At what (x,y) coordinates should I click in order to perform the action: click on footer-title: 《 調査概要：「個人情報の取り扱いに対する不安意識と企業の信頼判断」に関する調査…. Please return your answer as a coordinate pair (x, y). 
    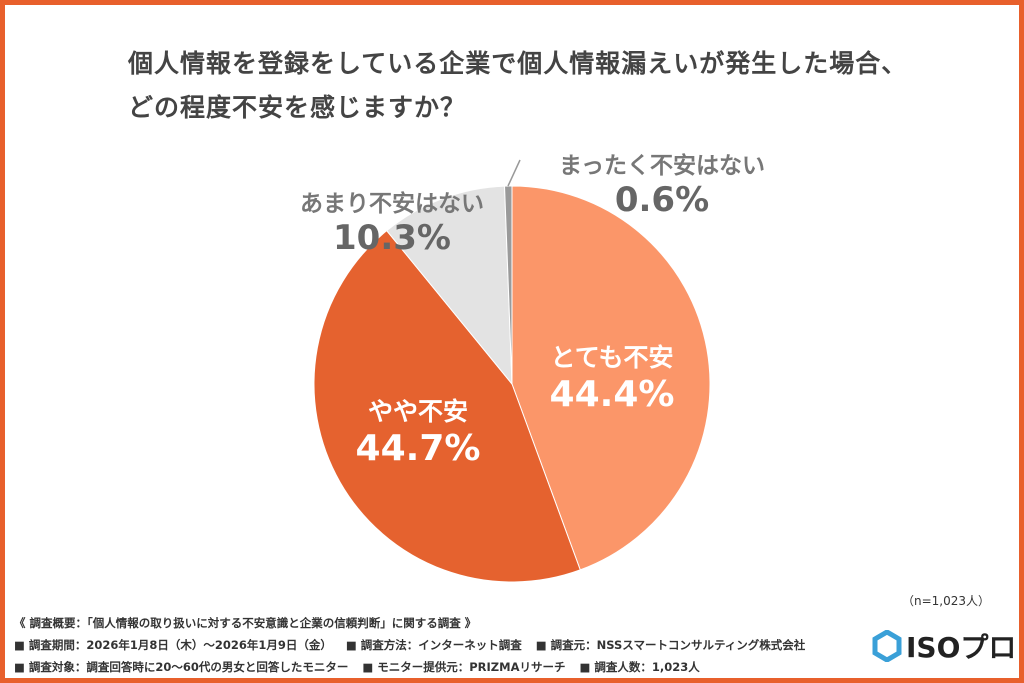
    Looking at the image, I should click on (245, 623).